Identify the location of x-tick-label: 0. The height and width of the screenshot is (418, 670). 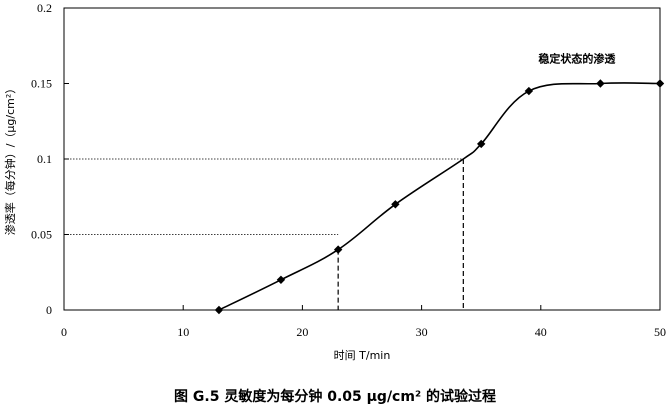
(64, 332).